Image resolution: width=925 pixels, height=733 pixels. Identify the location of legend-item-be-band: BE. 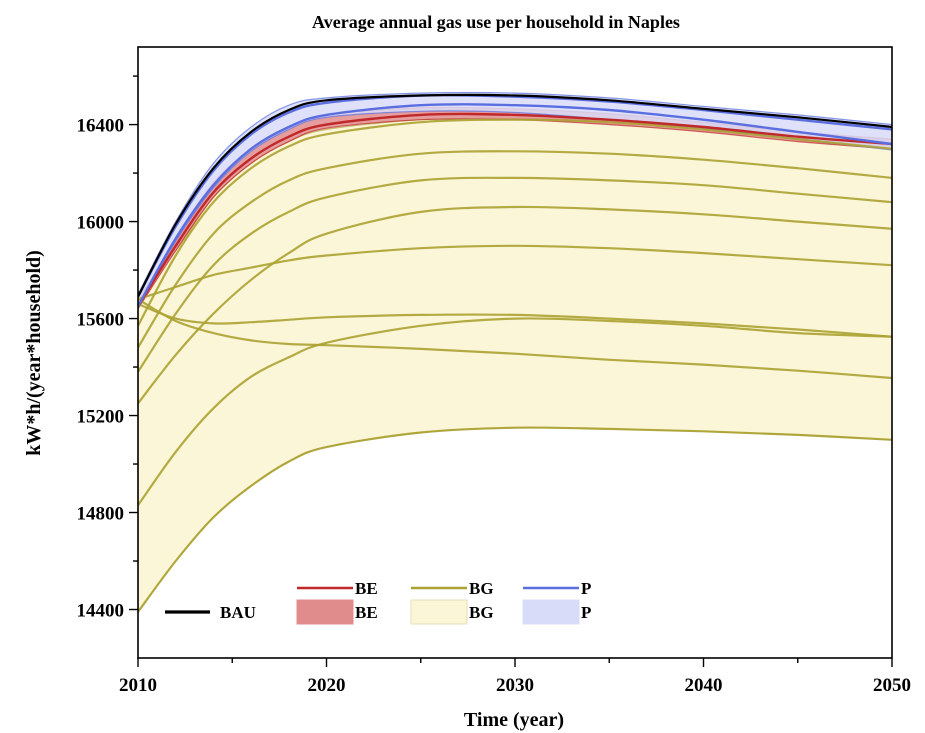
(337, 612).